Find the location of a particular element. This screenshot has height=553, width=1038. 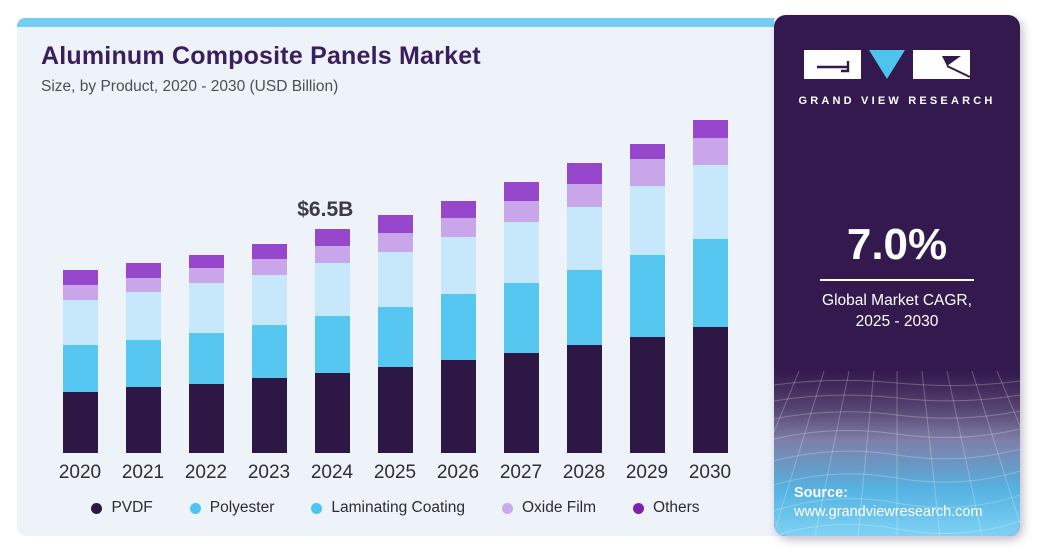

legend-item-oxide-film: Oxide Film is located at coordinates (549, 508).